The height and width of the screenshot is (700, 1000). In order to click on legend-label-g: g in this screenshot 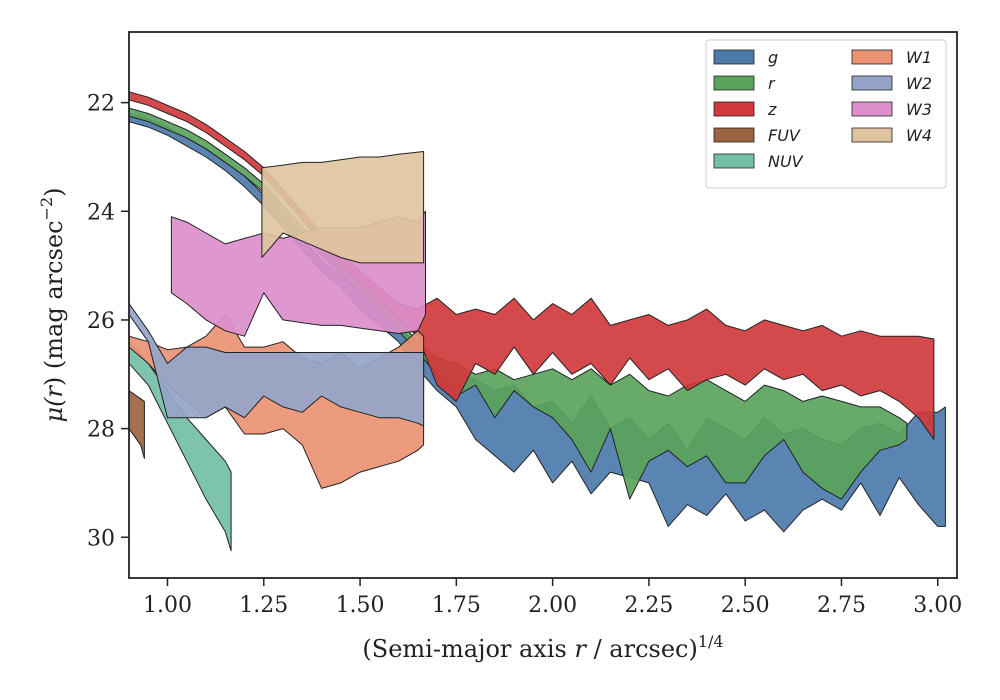, I will do `click(773, 57)`.